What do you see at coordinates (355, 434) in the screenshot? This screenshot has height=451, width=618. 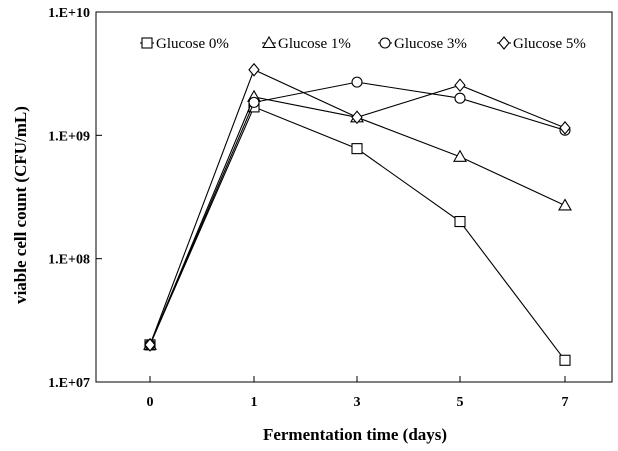 I see `x-axis-title: Fermentation time (days)` at bounding box center [355, 434].